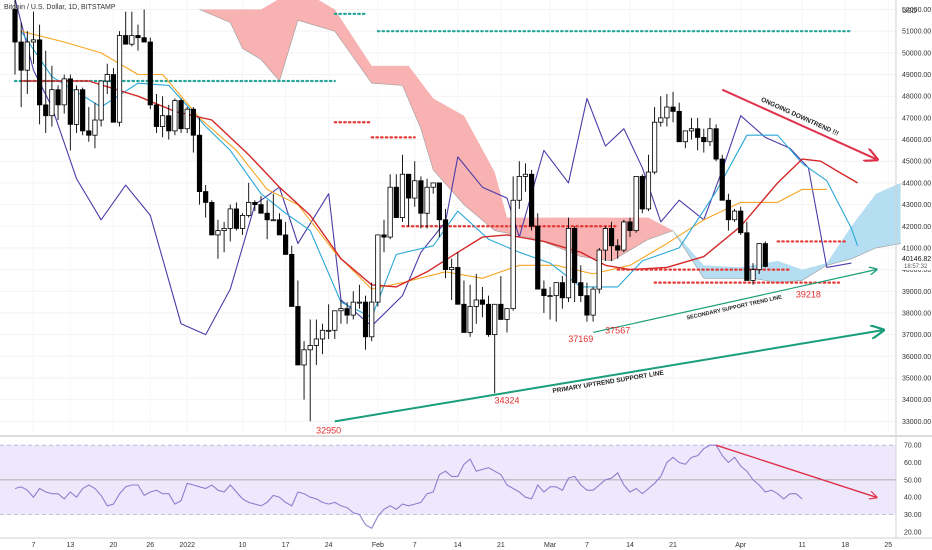  Describe the element at coordinates (916, 140) in the screenshot. I see `price-tick-label: 46000.00` at that location.